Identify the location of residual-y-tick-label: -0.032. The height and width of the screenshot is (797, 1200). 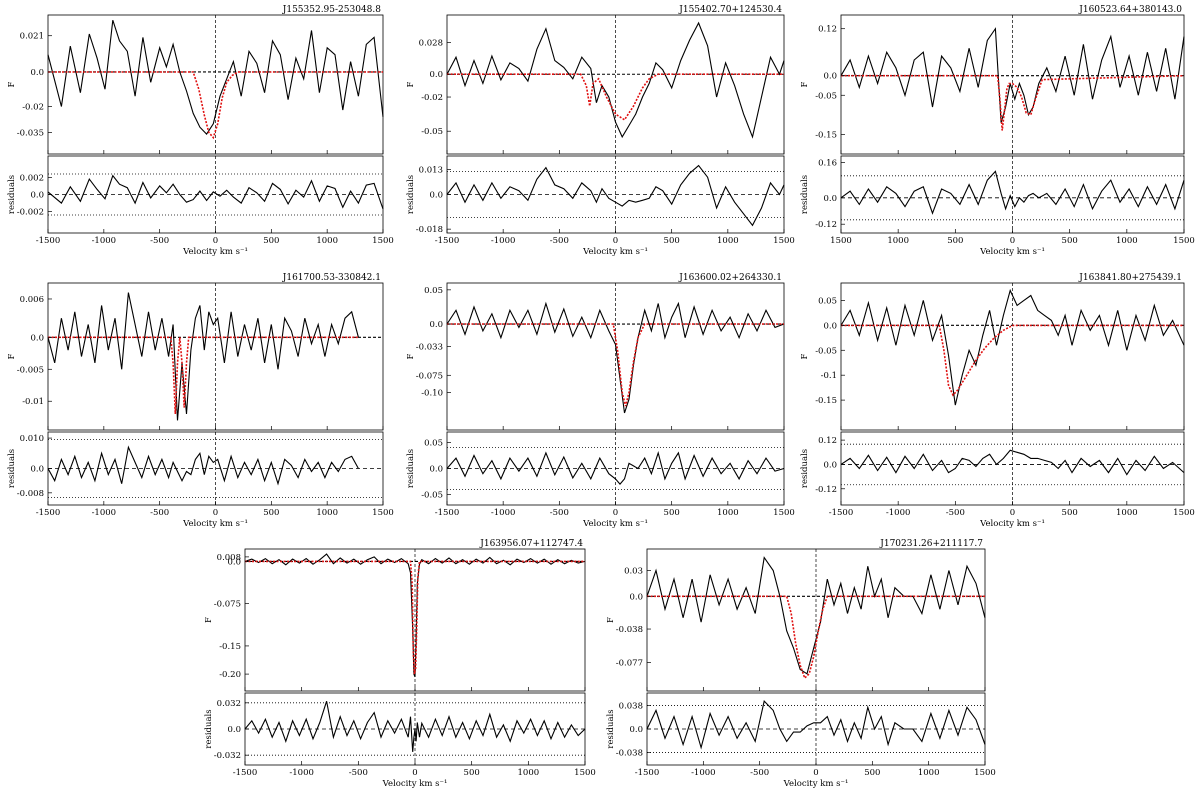
(227, 756).